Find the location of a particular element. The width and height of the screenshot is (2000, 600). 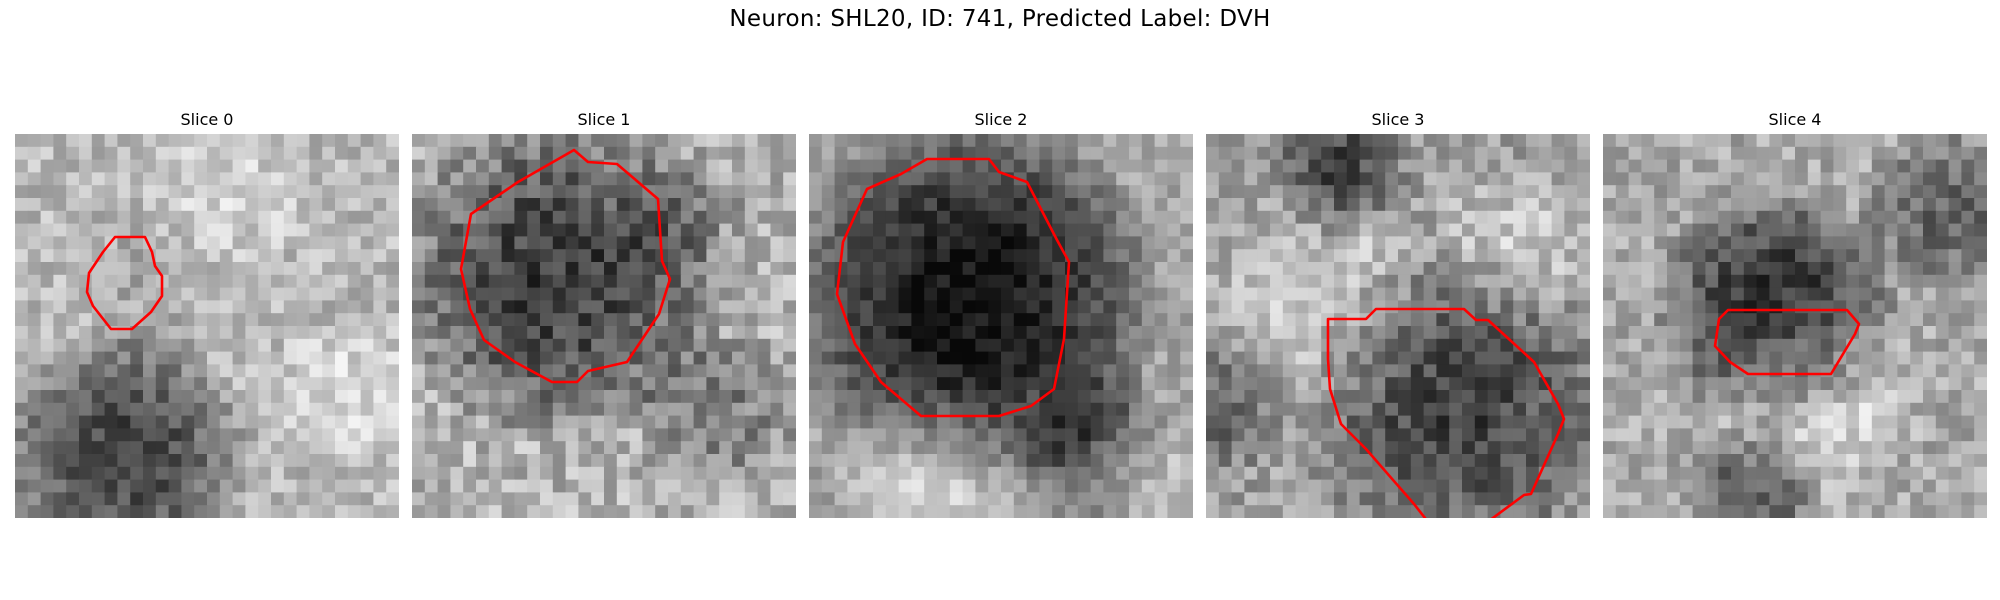

slice-title-4: Slice 4 is located at coordinates (1795, 119).